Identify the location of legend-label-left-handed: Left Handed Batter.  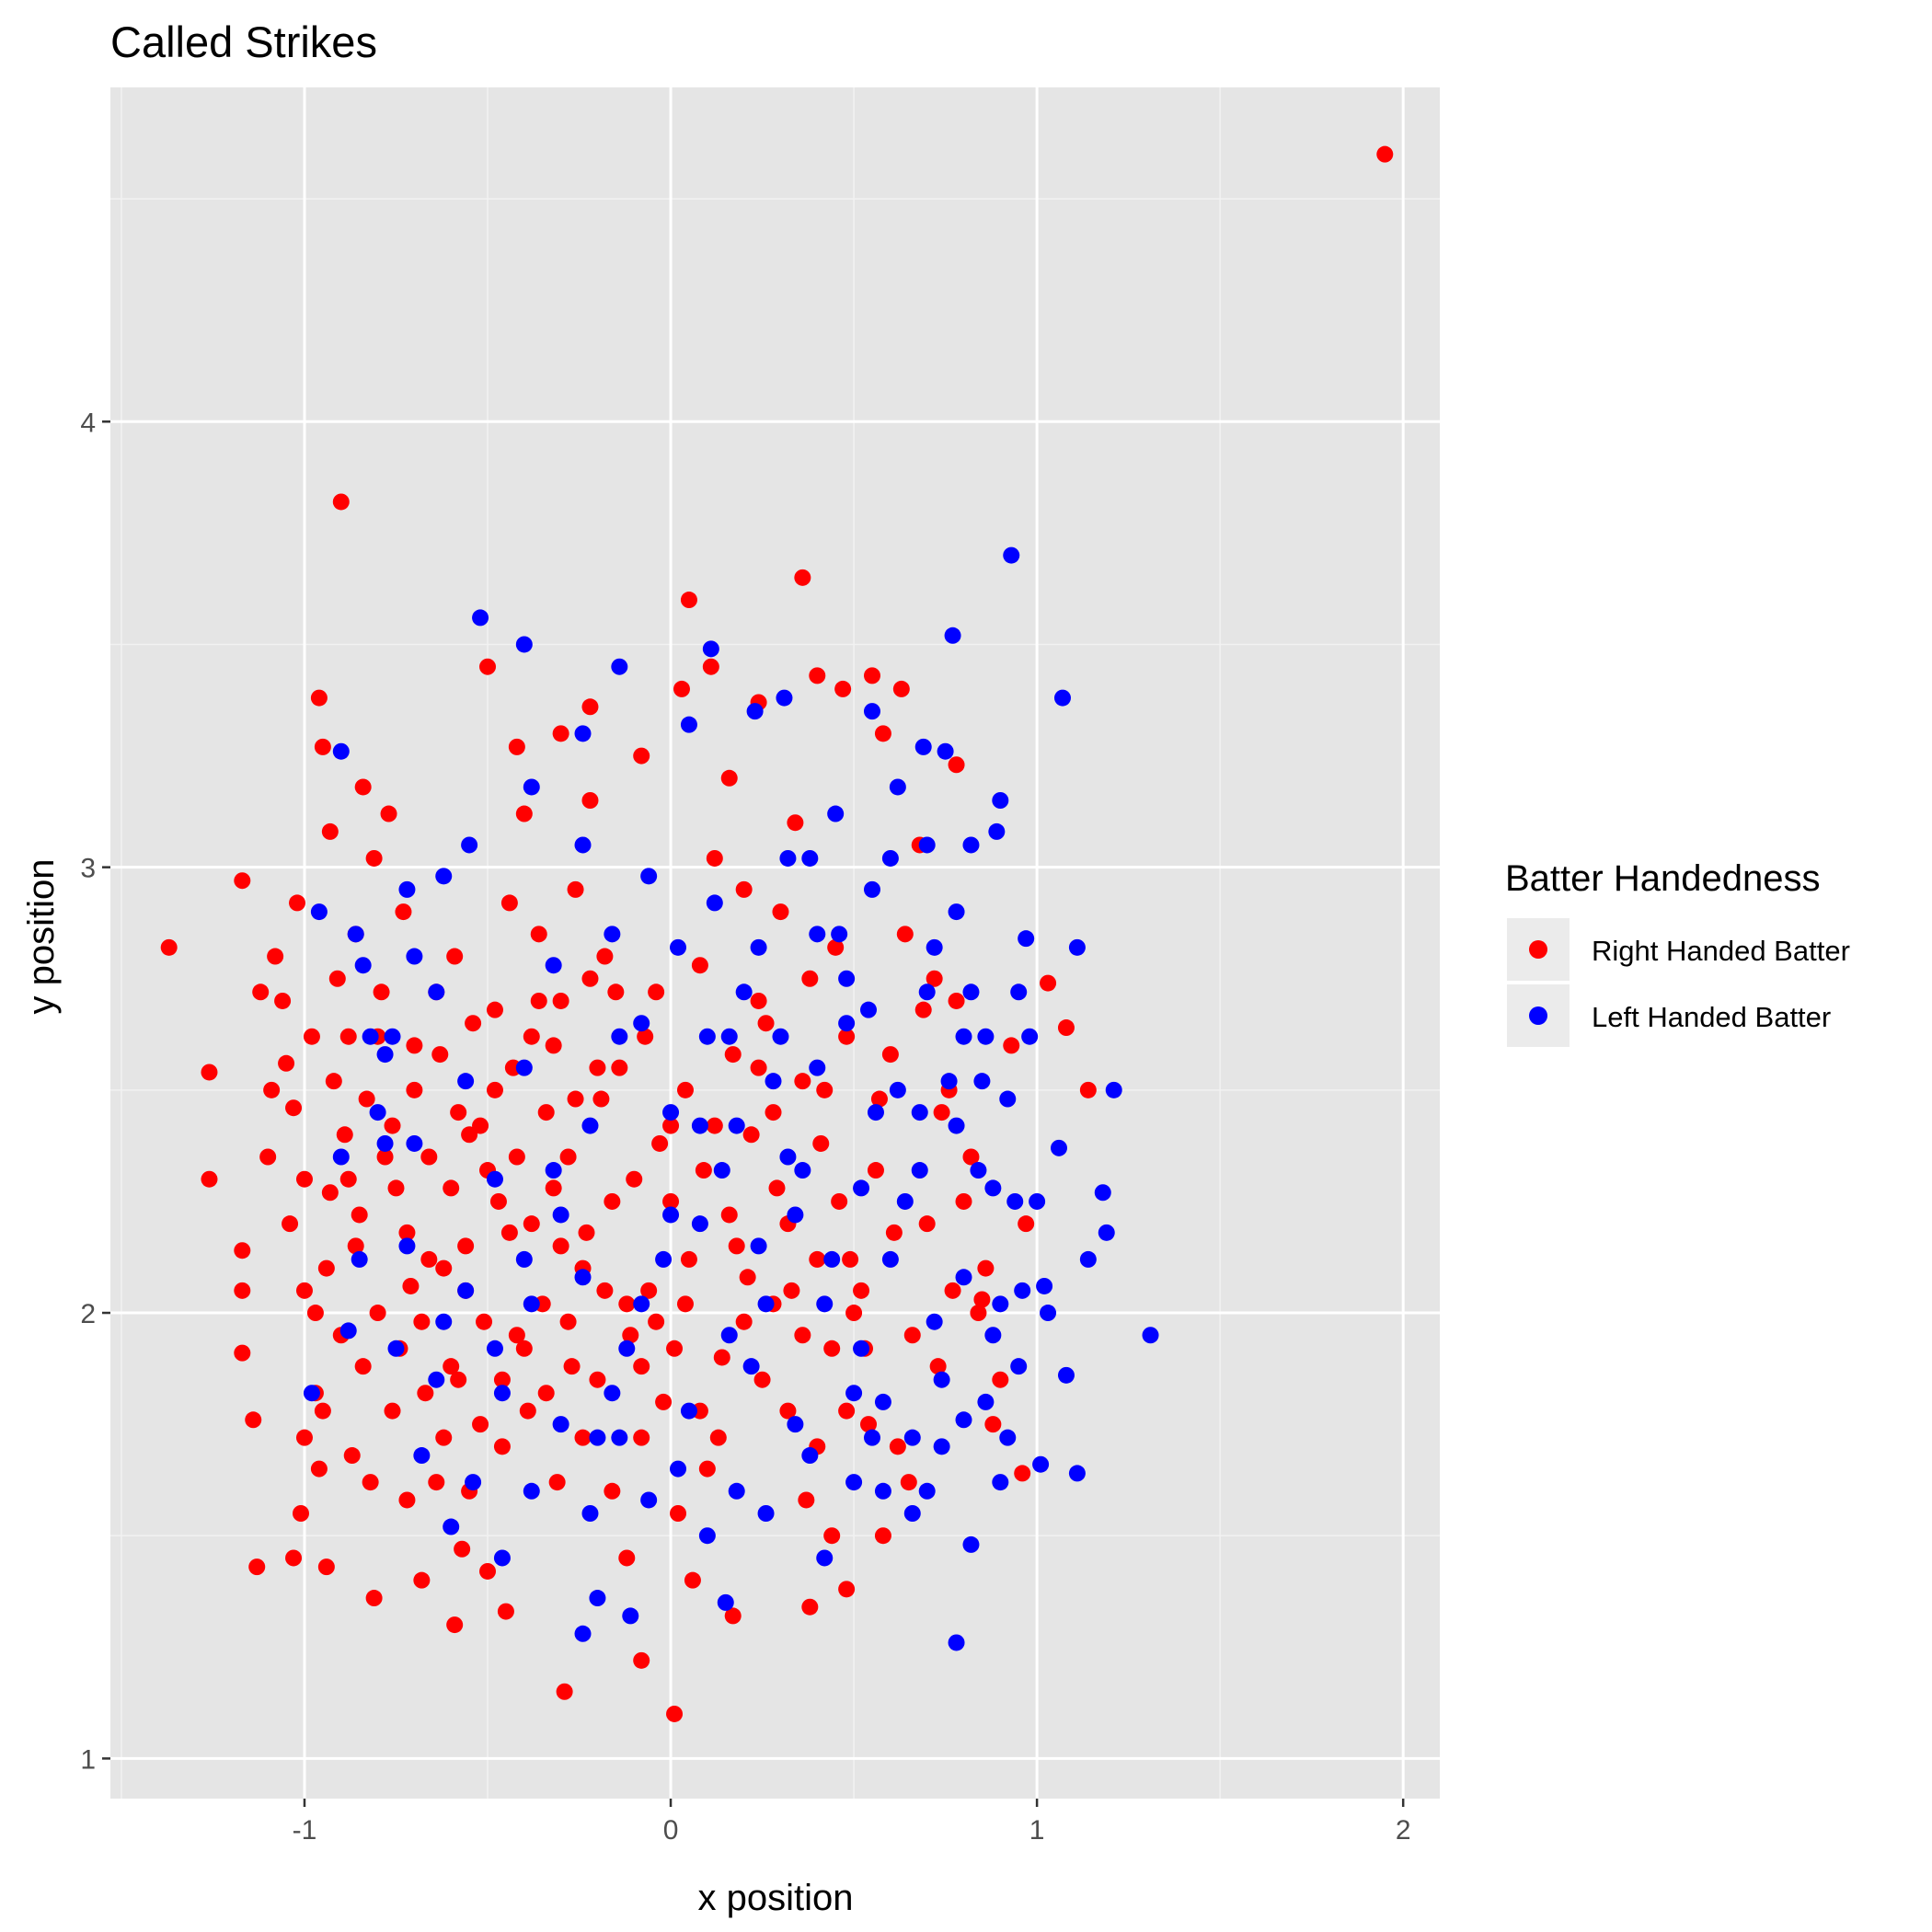
(1711, 1017).